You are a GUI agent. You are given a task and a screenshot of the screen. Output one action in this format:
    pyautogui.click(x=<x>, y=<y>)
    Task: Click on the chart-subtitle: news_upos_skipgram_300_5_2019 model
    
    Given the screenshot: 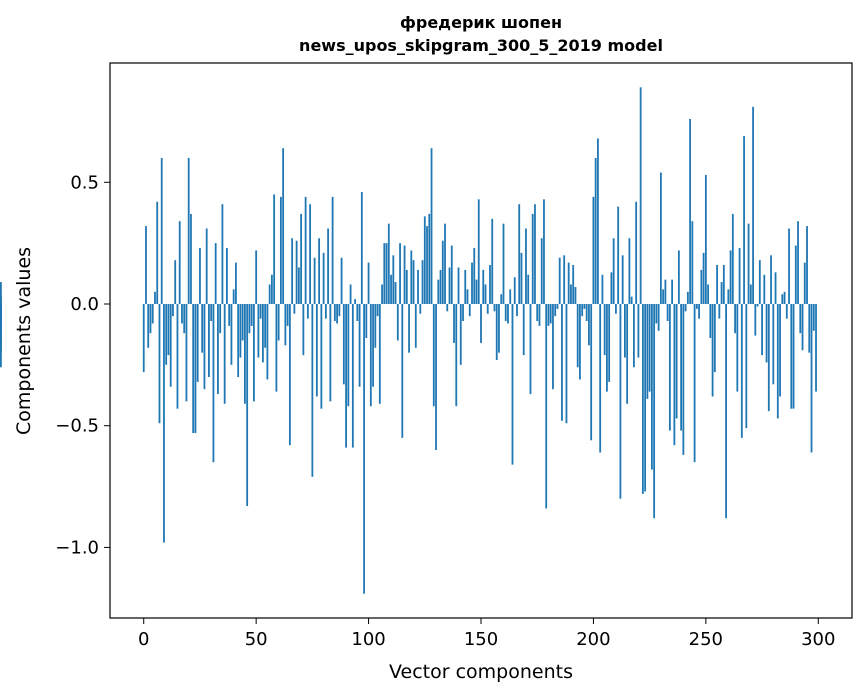 What is the action you would take?
    pyautogui.click(x=481, y=45)
    